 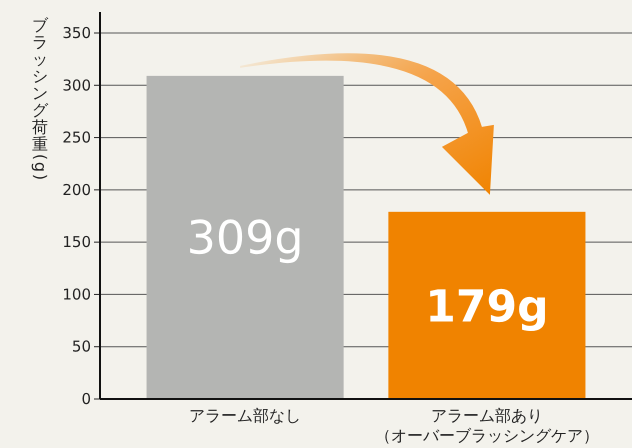 I want to click on data-label: 309g, so click(x=245, y=237).